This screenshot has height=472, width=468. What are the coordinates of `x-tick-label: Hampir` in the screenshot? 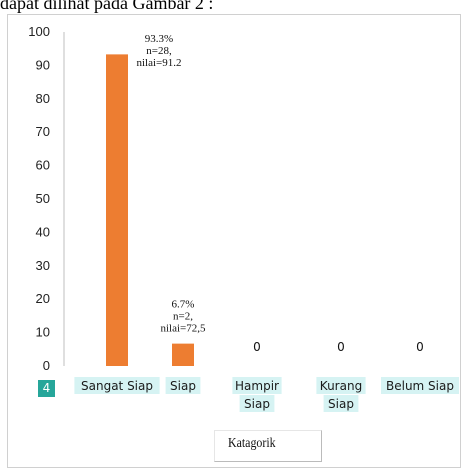 It's located at (257, 386).